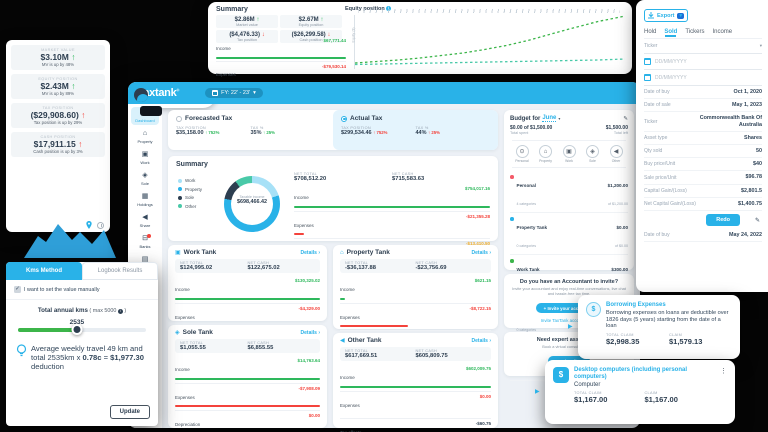  What do you see at coordinates (314, 415) in the screenshot?
I see `row-value: $0.00` at bounding box center [314, 415].